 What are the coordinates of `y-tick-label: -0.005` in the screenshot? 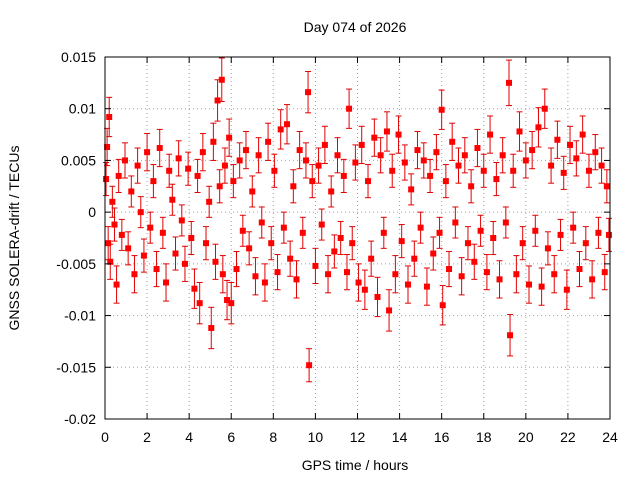 It's located at (76, 264).